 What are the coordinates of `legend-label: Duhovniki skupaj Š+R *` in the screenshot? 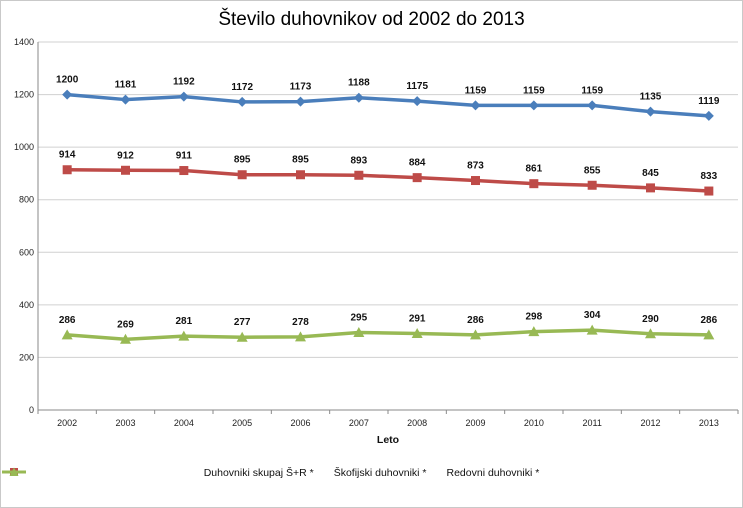 It's located at (258, 473).